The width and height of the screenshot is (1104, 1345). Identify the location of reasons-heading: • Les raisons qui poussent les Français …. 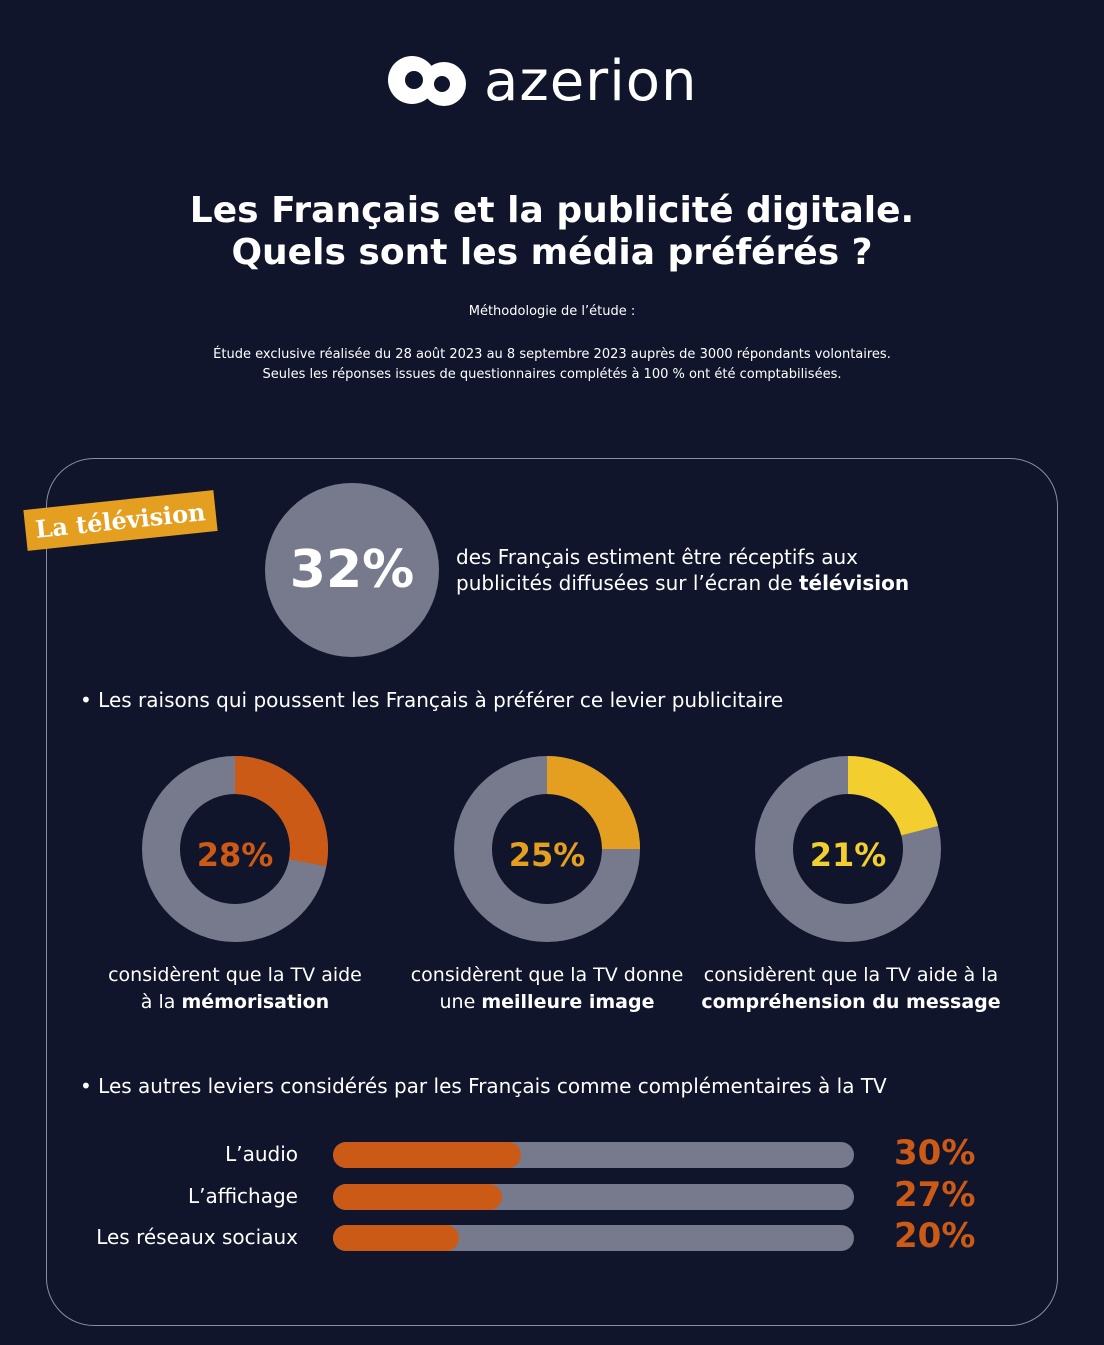
(432, 700).